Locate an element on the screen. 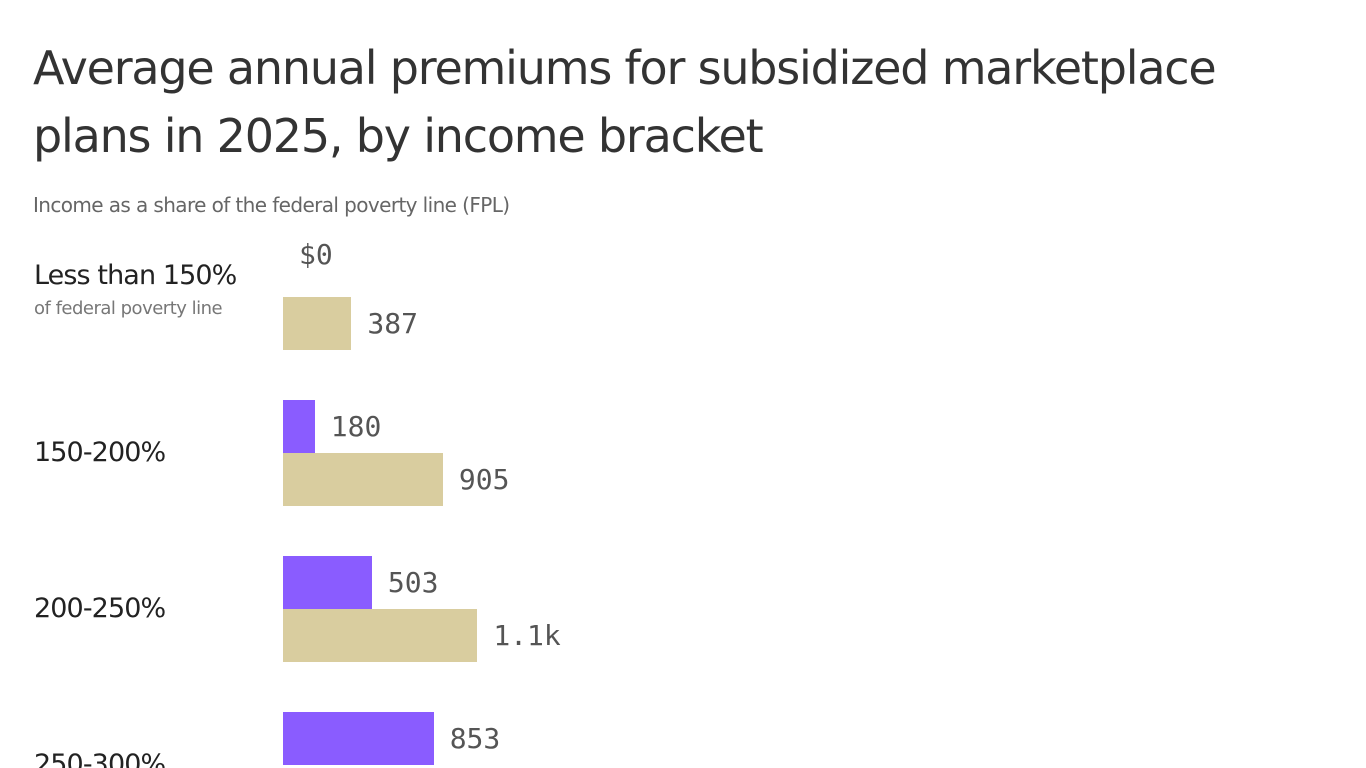 Image resolution: width=1366 pixels, height=768 pixels. category-note: of federal poverty line is located at coordinates (128, 308).